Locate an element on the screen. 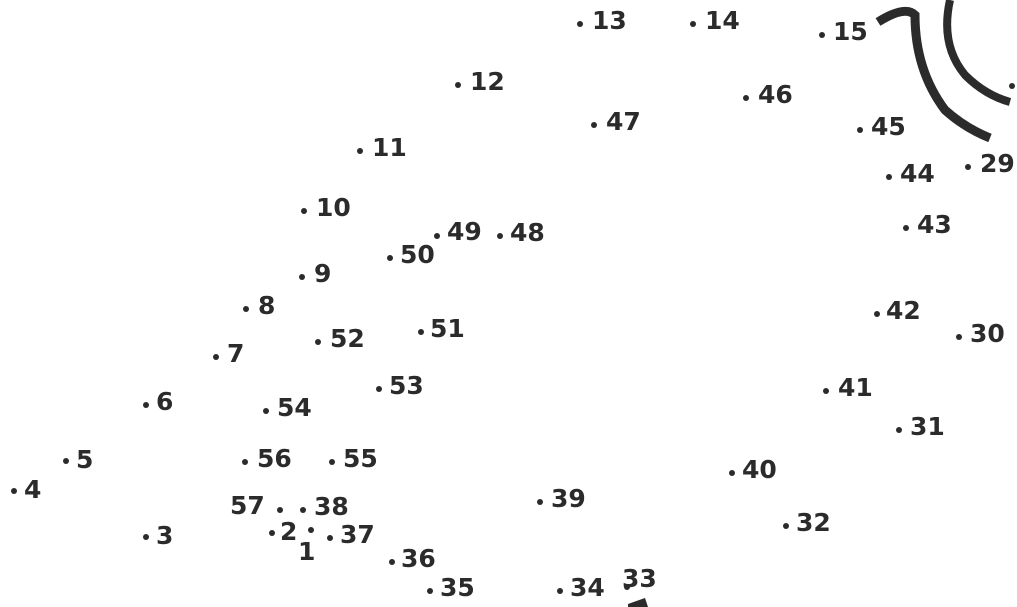 The image size is (1017, 607). dot-label: 10 is located at coordinates (333, 207).